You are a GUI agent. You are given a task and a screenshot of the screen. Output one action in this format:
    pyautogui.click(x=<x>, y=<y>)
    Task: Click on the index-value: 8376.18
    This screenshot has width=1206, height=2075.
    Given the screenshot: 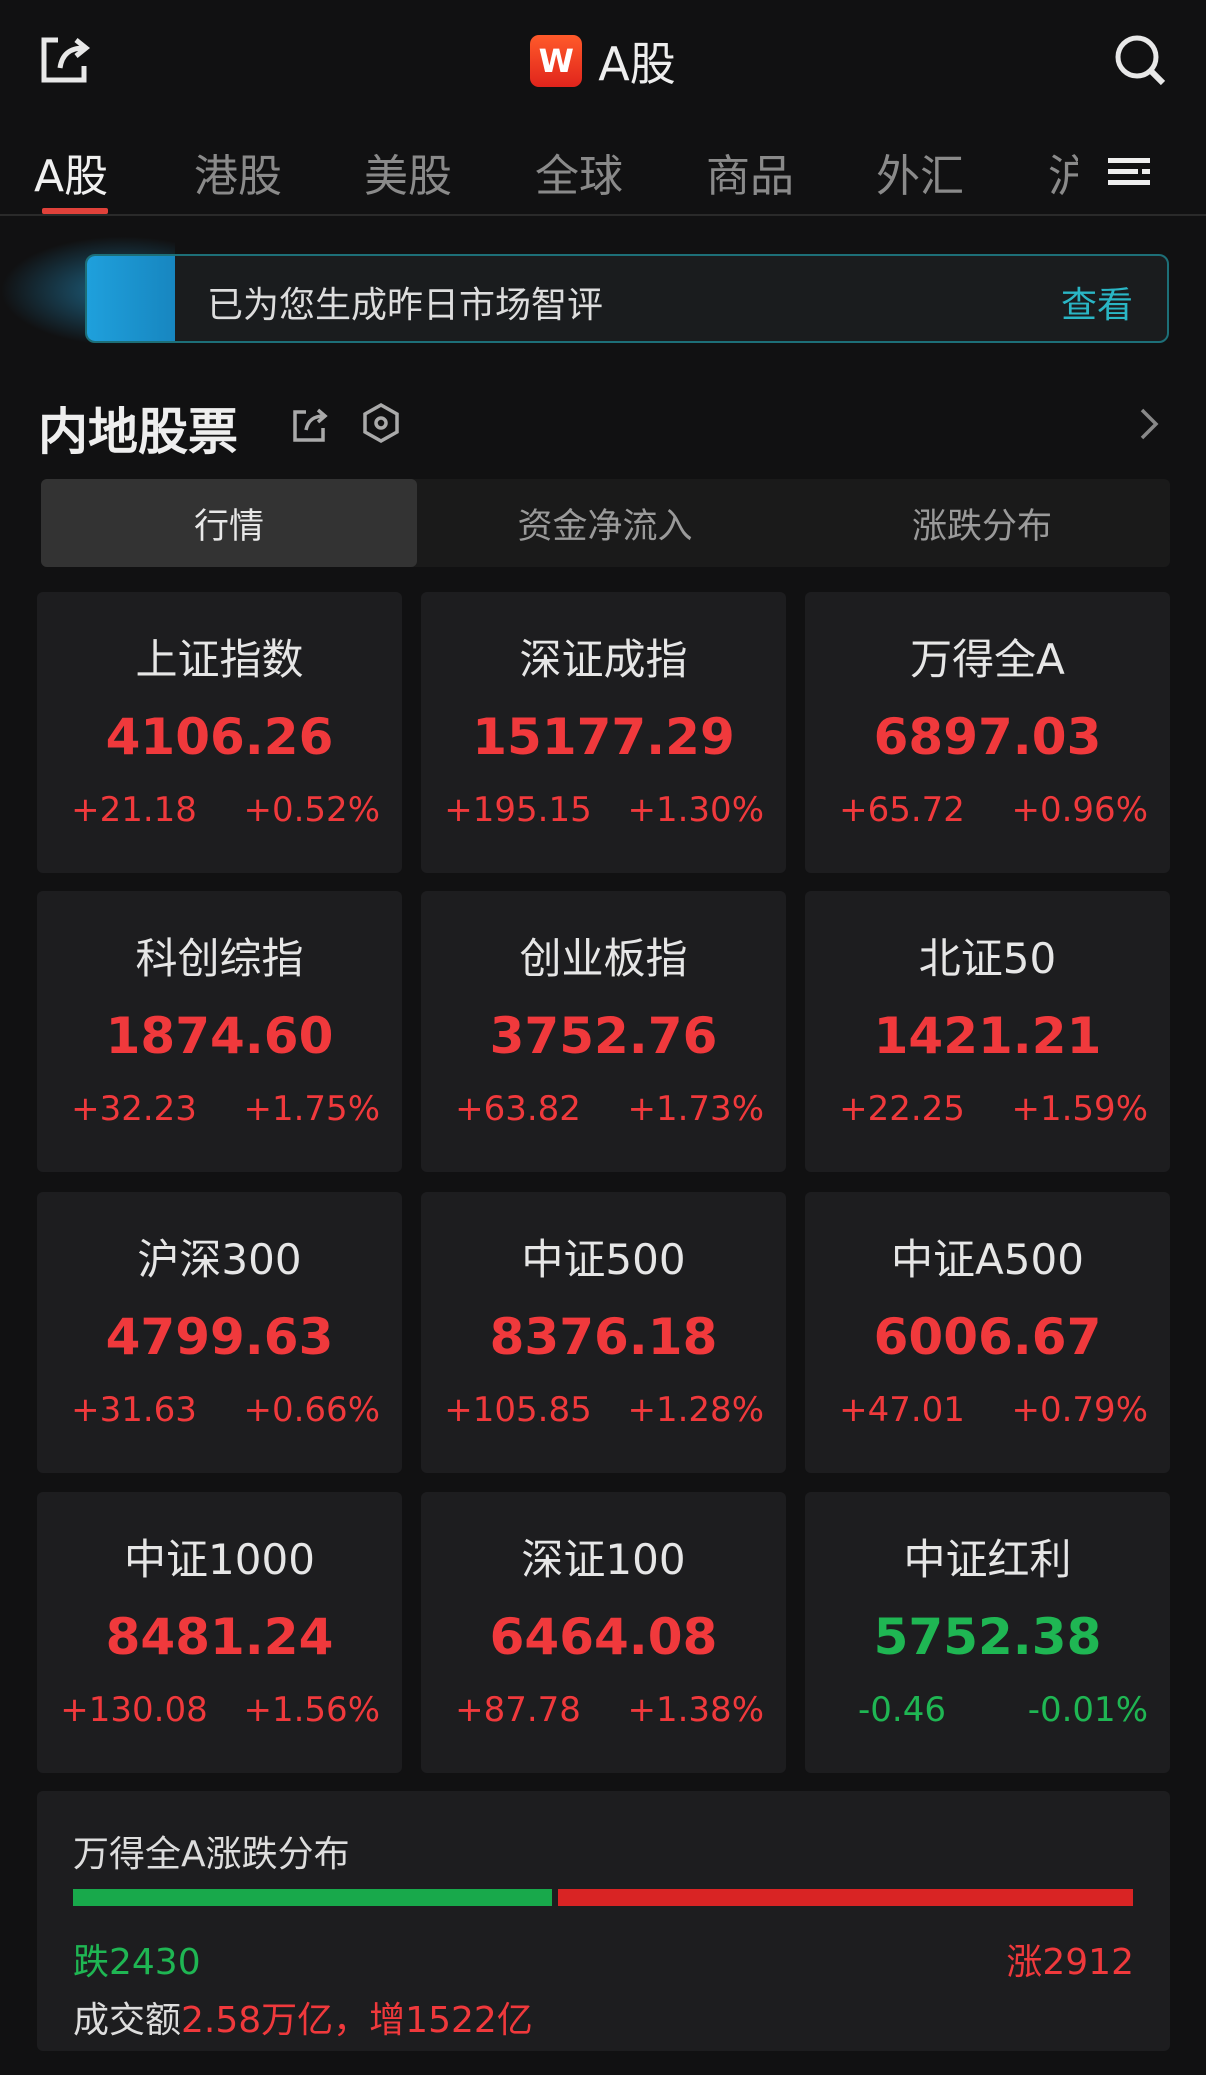 What is the action you would take?
    pyautogui.click(x=603, y=1337)
    